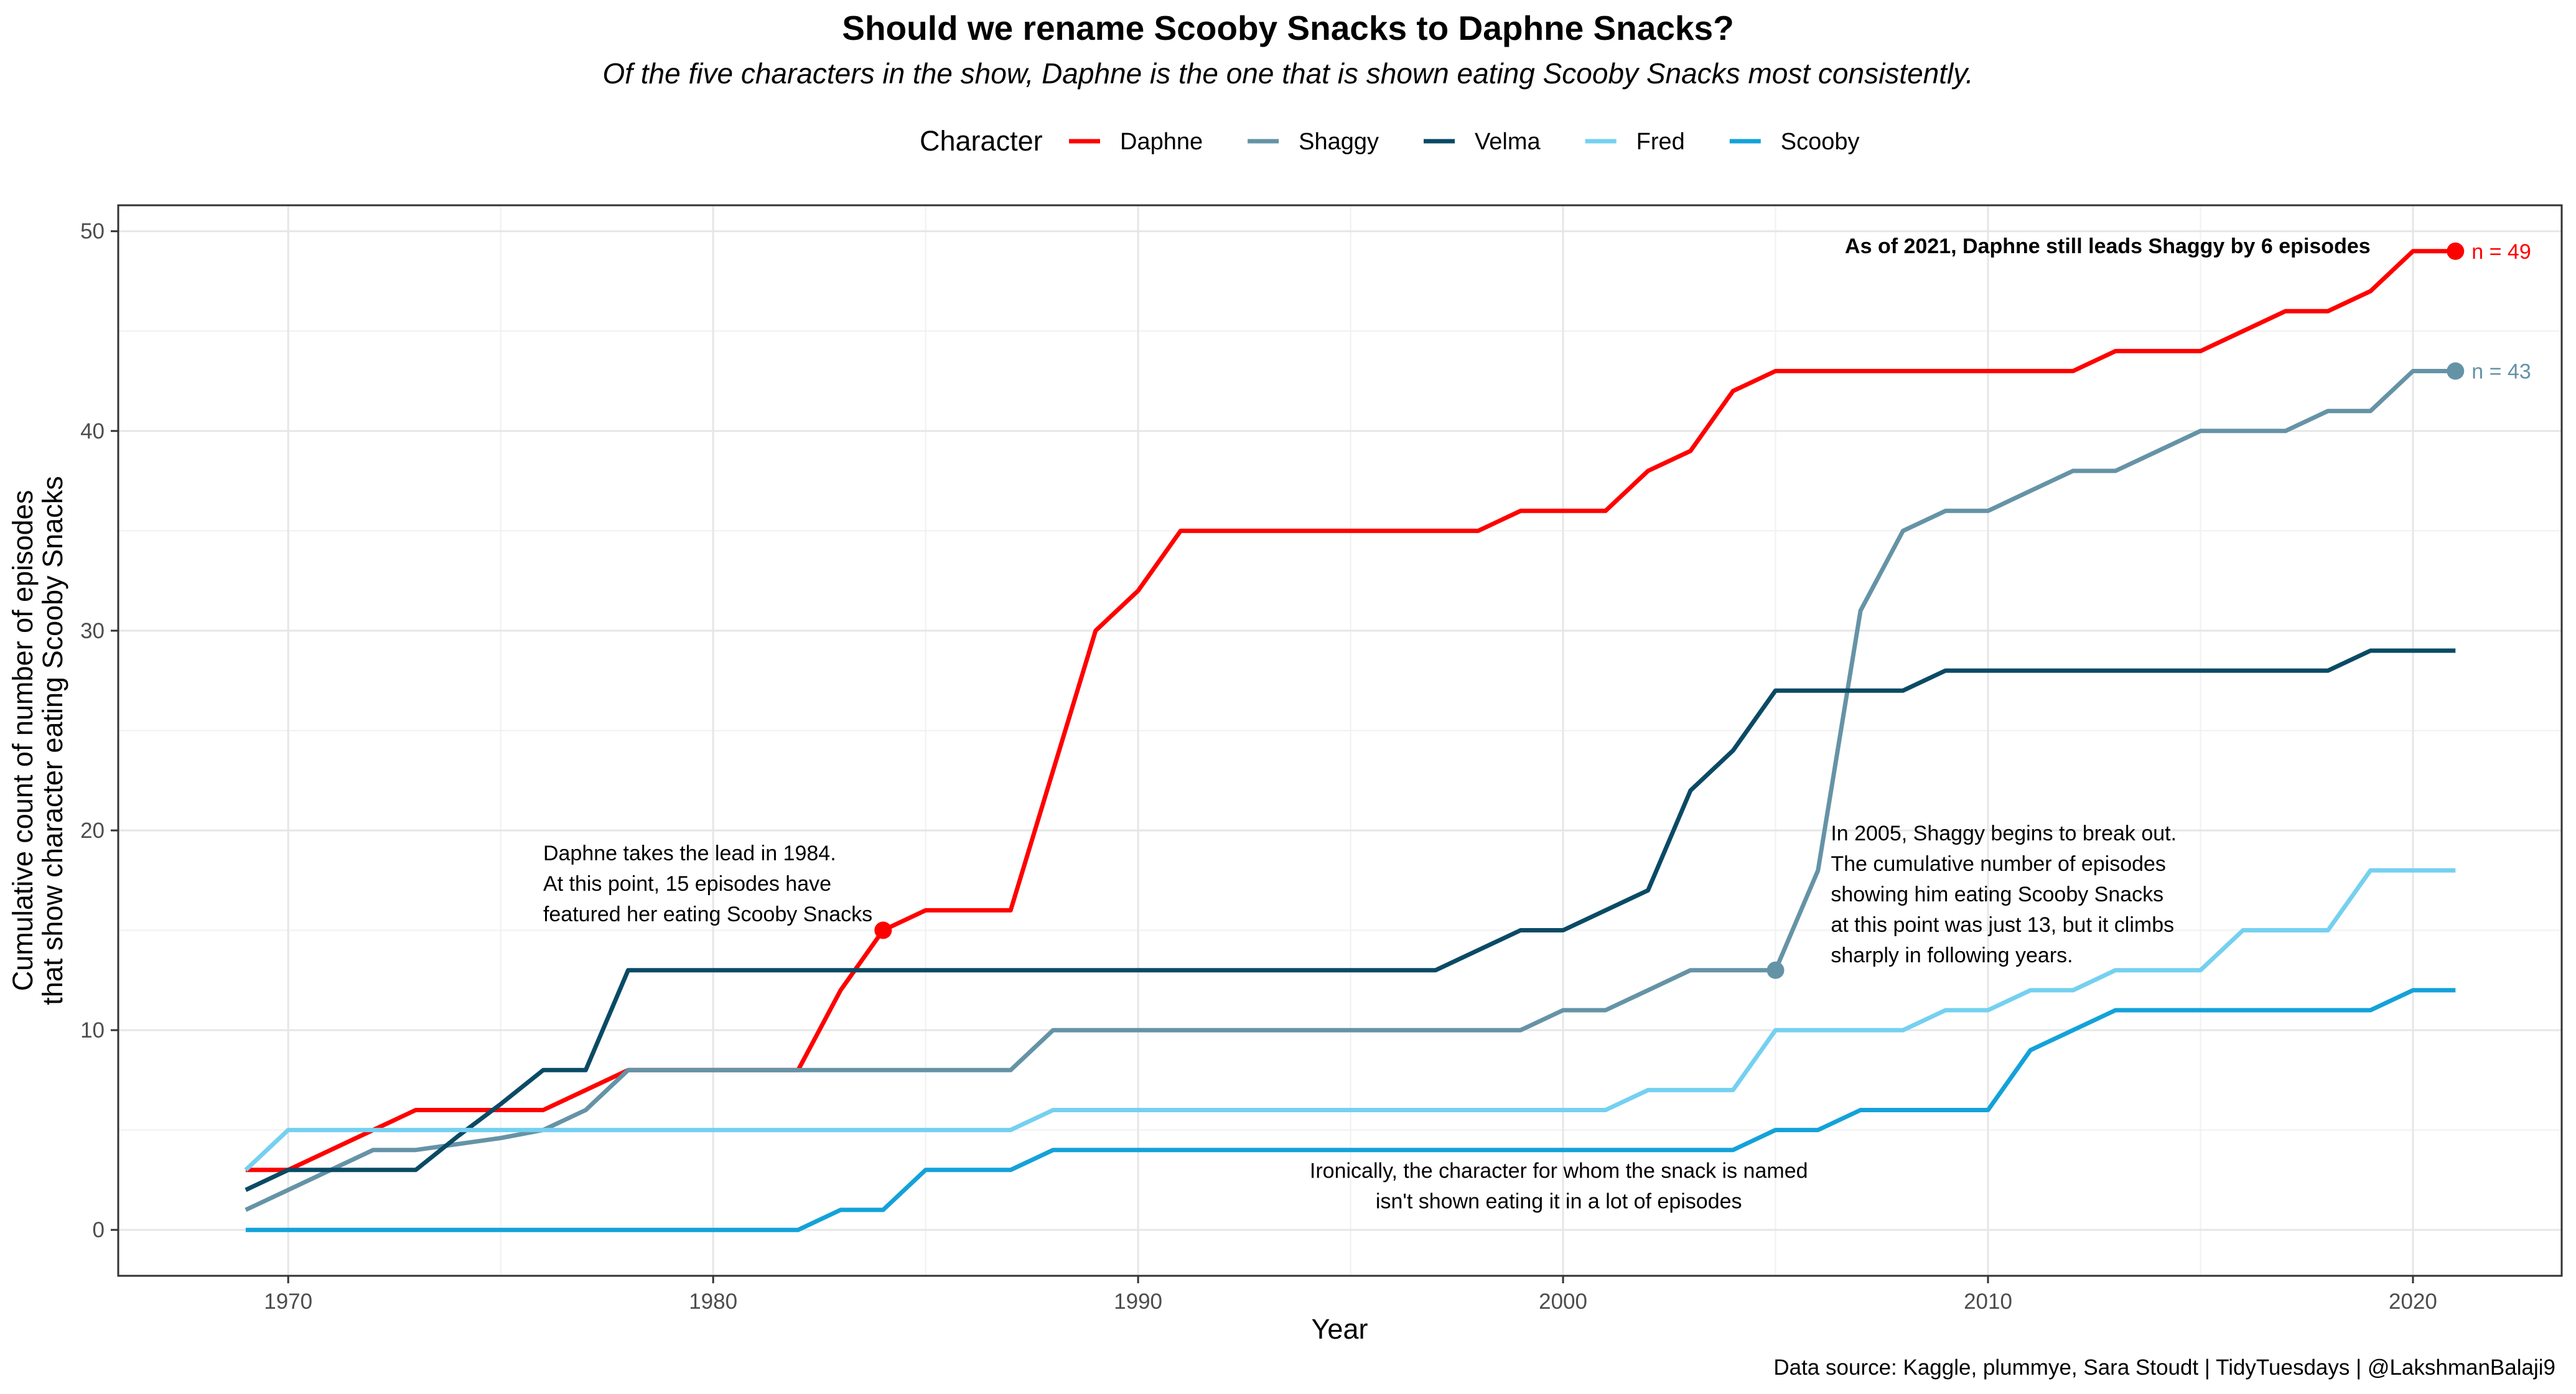  I want to click on x-tick-label: 1970, so click(288, 1301).